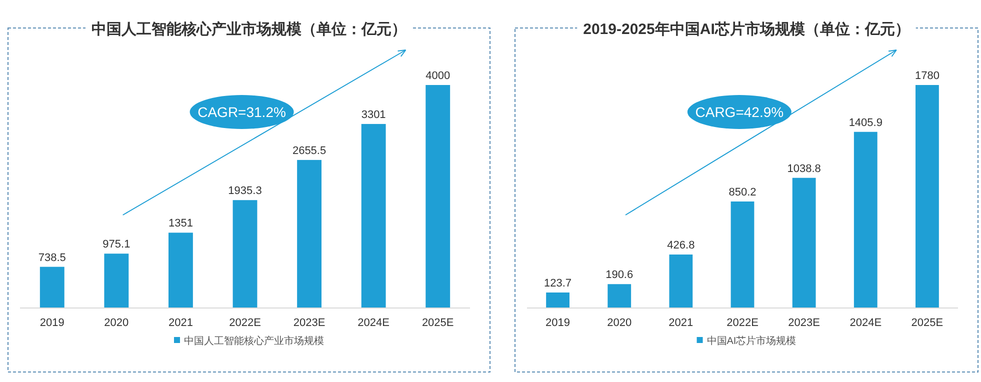 Image resolution: width=981 pixels, height=382 pixels. I want to click on data-label: 1935.3, so click(245, 191).